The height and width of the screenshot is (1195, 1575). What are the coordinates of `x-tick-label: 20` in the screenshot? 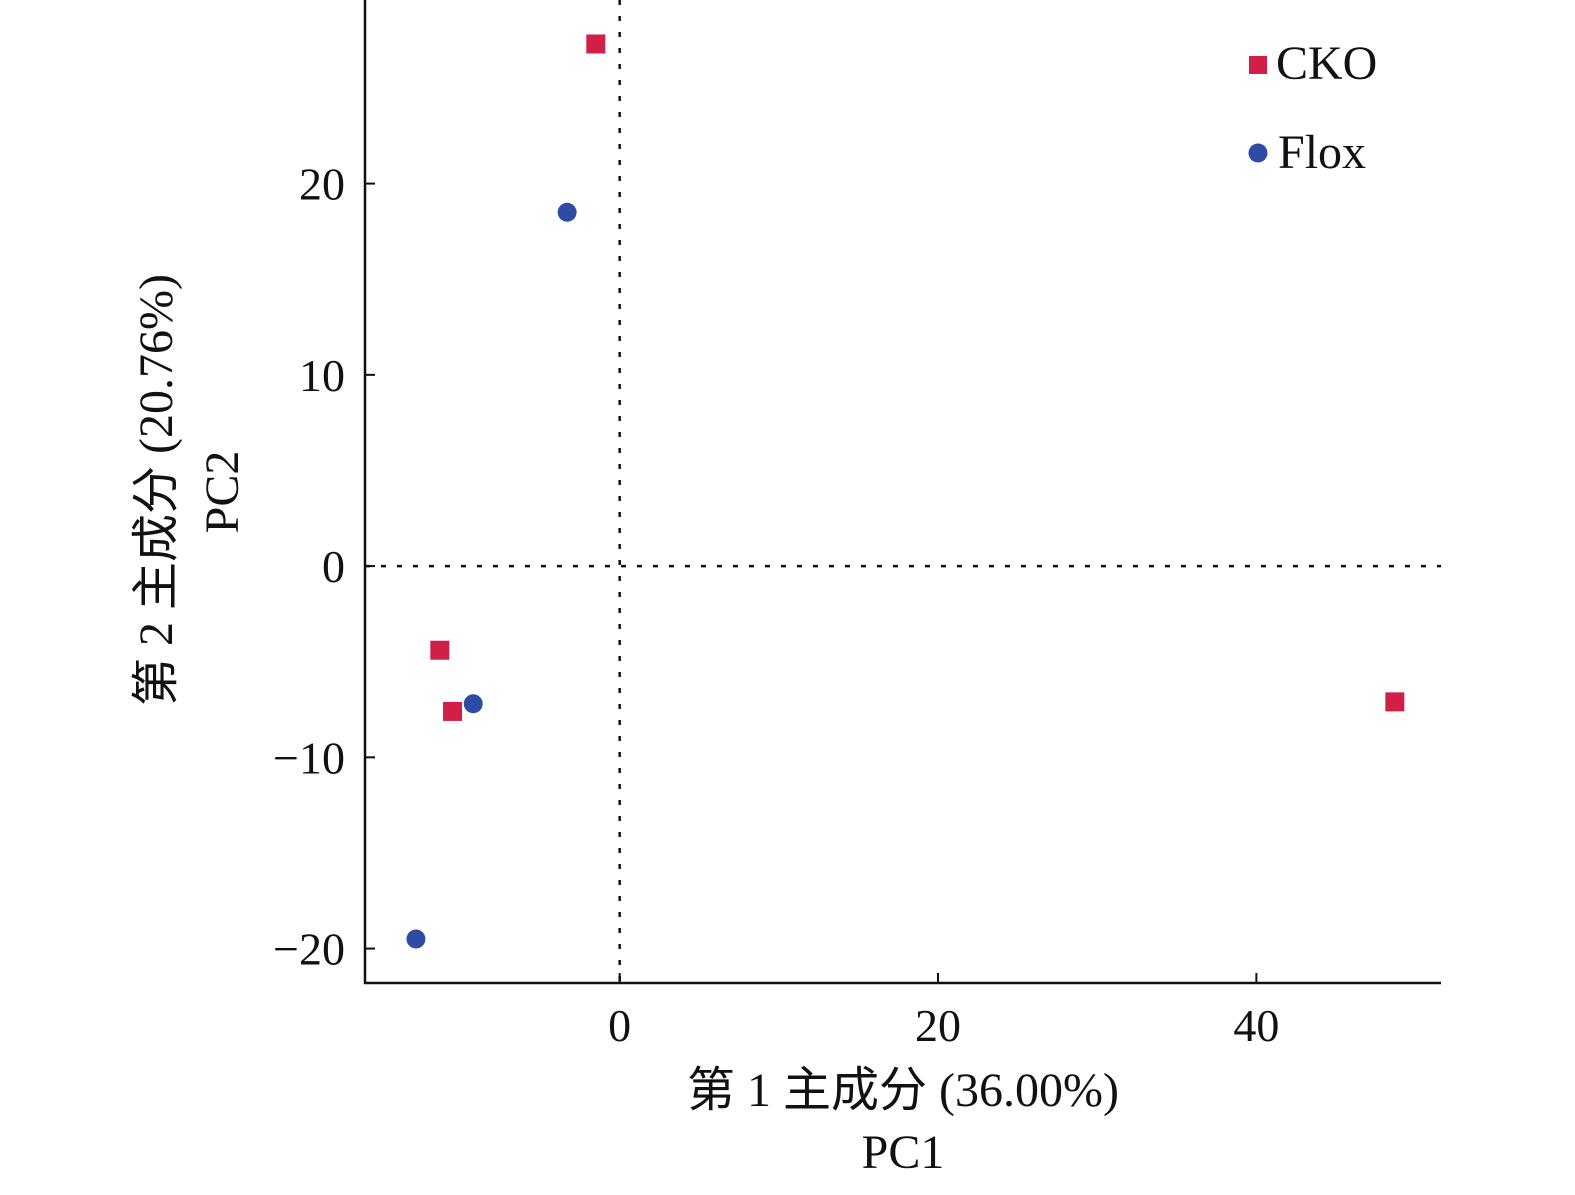 It's located at (938, 1025).